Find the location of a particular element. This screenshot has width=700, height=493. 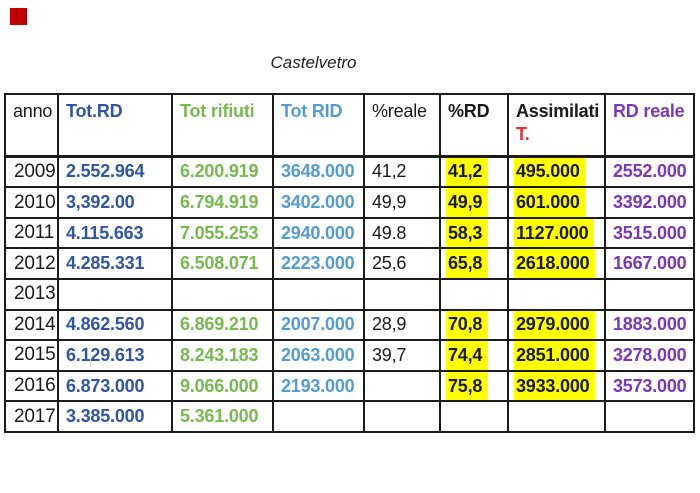

cell-value: 9.066.000 is located at coordinates (219, 385).